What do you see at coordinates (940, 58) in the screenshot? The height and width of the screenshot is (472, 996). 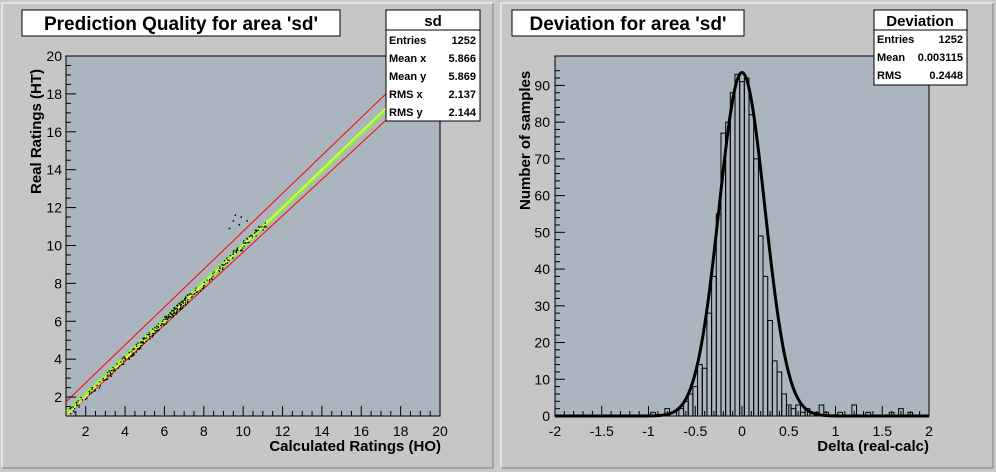 I see `histogram-stats-value: 0.003115` at bounding box center [940, 58].